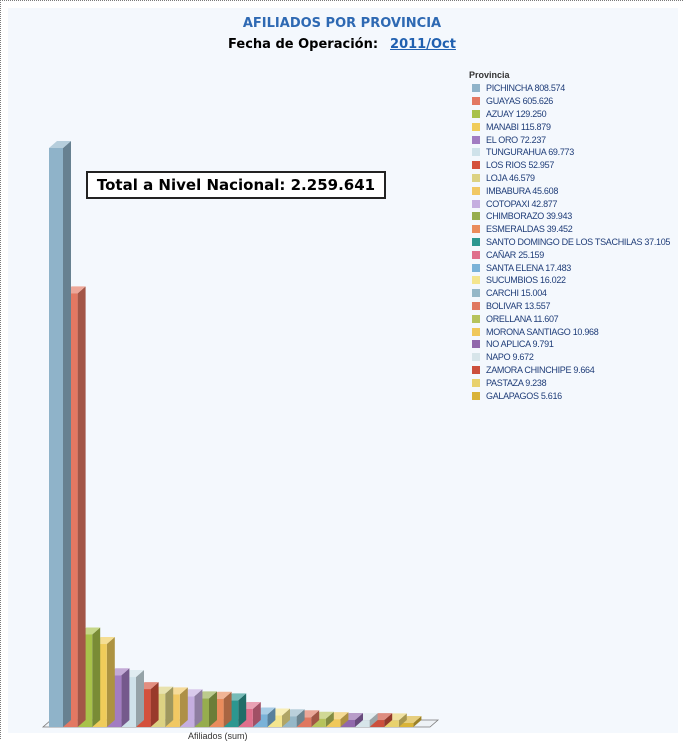 This screenshot has height=741, width=684. Describe the element at coordinates (510, 357) in the screenshot. I see `legend-label: NAPO 9.672` at that location.